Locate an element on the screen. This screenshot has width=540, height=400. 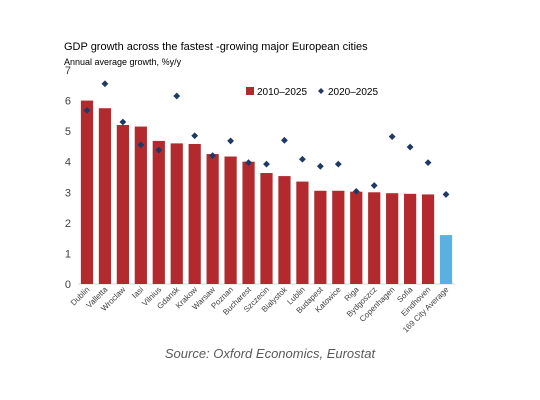
y-tick-label: 5 is located at coordinates (68, 132).